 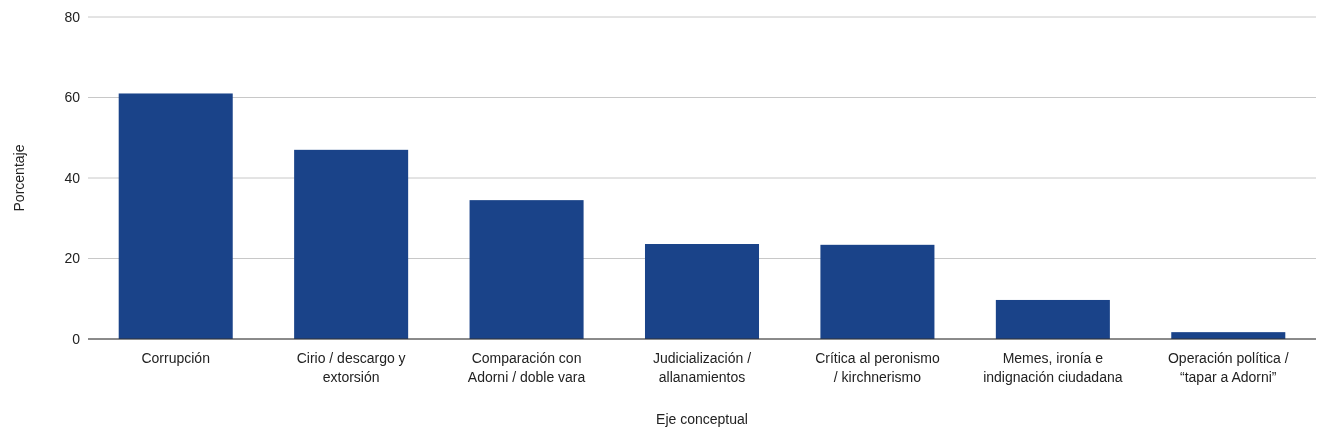 What do you see at coordinates (72, 177) in the screenshot?
I see `y-tick-label: 40` at bounding box center [72, 177].